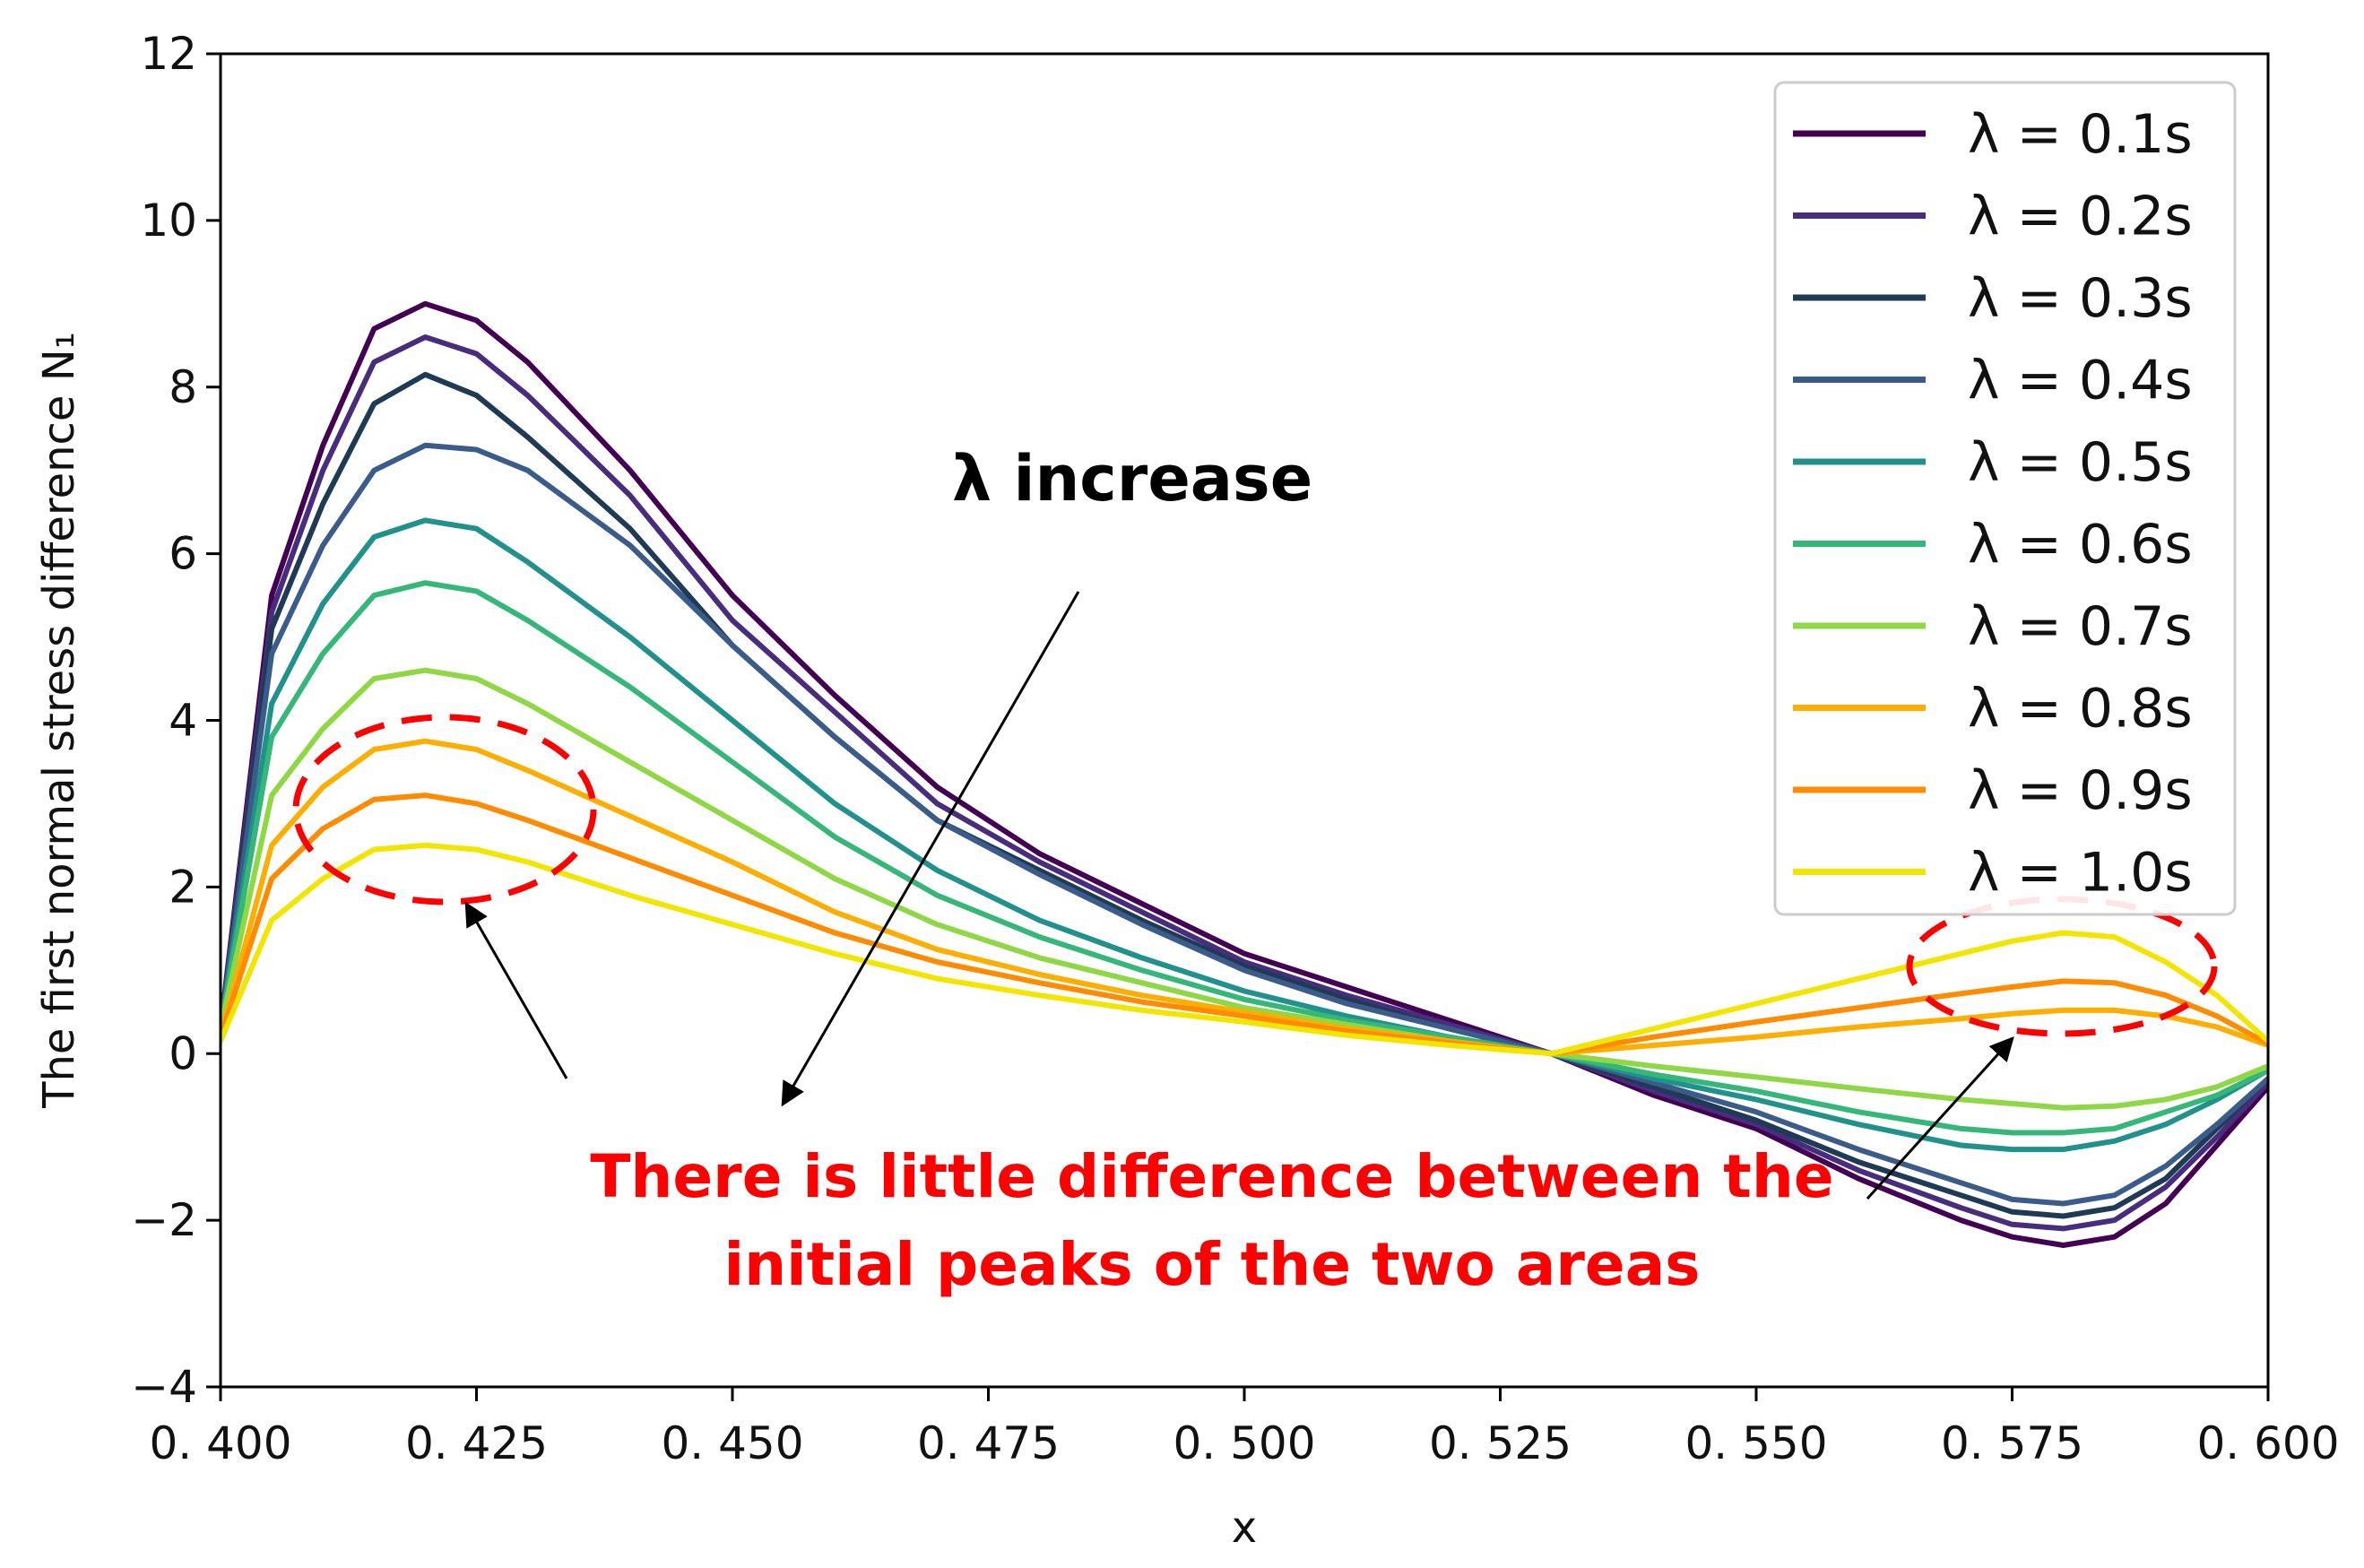 This screenshot has height=1568, width=2364. I want to click on legend-label: λ = 0.4s, so click(2080, 381).